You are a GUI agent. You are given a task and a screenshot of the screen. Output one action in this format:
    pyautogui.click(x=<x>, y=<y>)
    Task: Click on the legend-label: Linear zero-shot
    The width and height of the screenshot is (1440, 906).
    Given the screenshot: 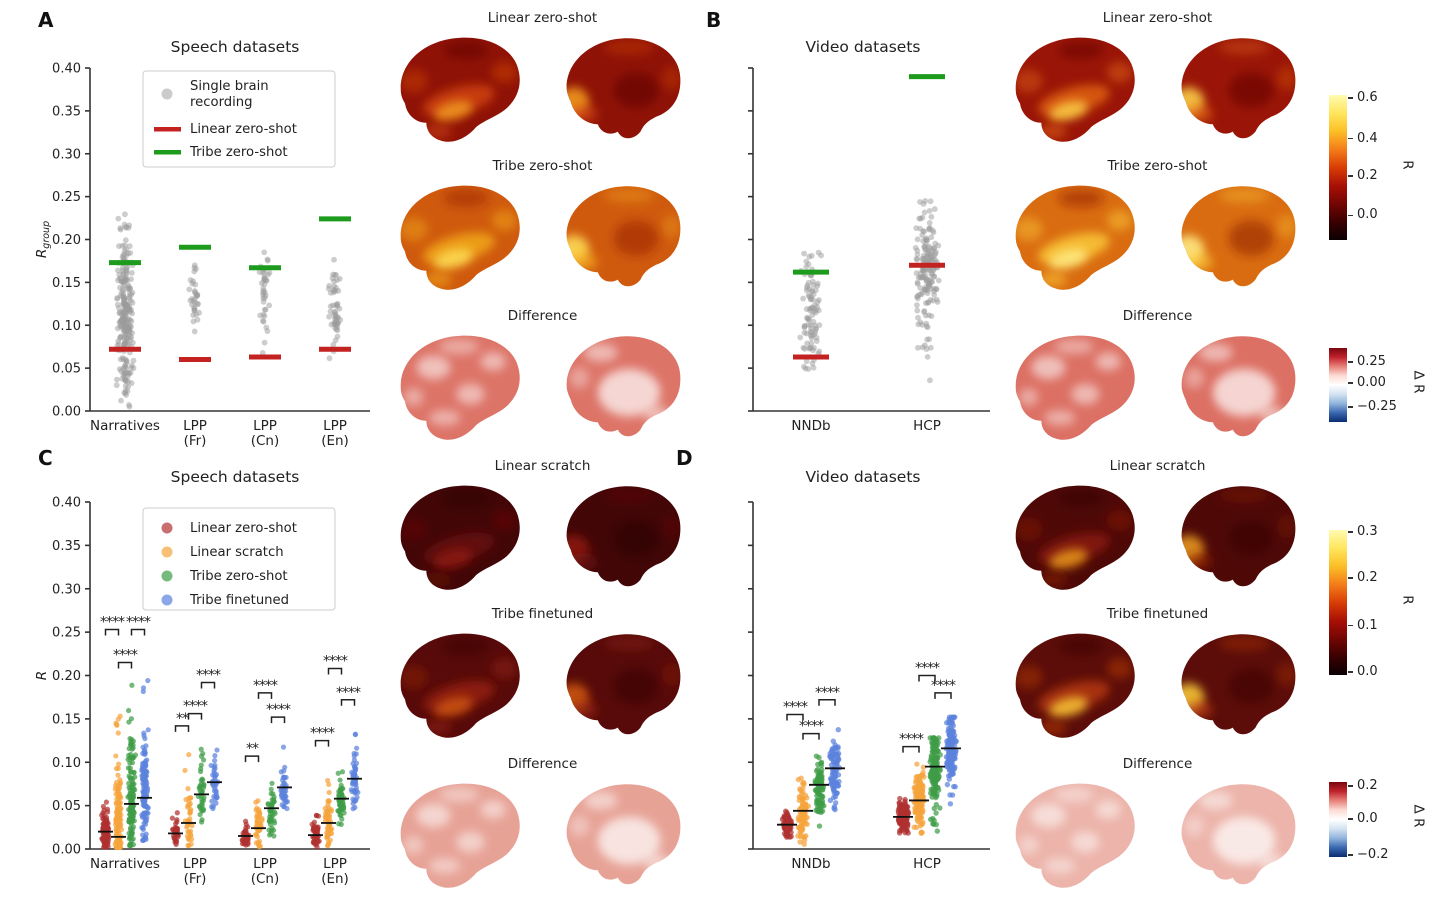 What is the action you would take?
    pyautogui.click(x=243, y=528)
    